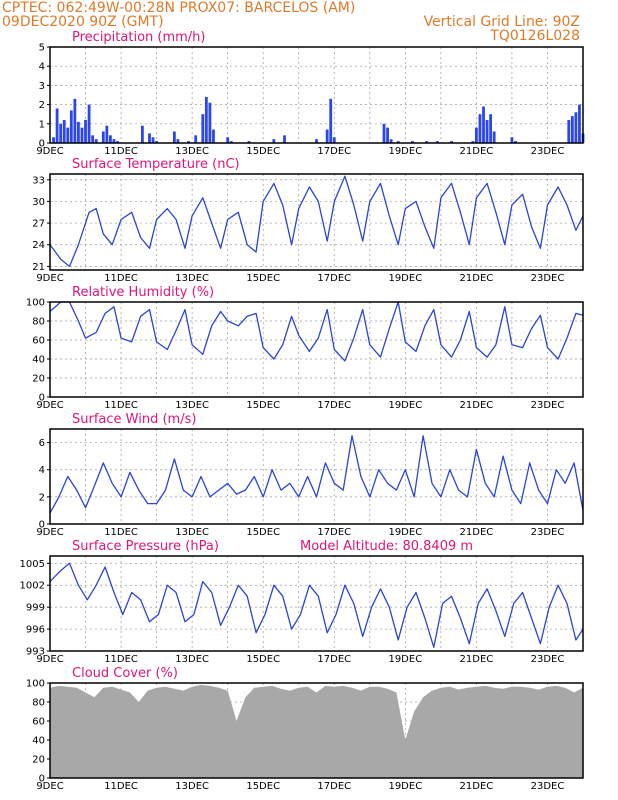 The height and width of the screenshot is (800, 618). What do you see at coordinates (38, 202) in the screenshot?
I see `y-tick-label: 30` at bounding box center [38, 202].